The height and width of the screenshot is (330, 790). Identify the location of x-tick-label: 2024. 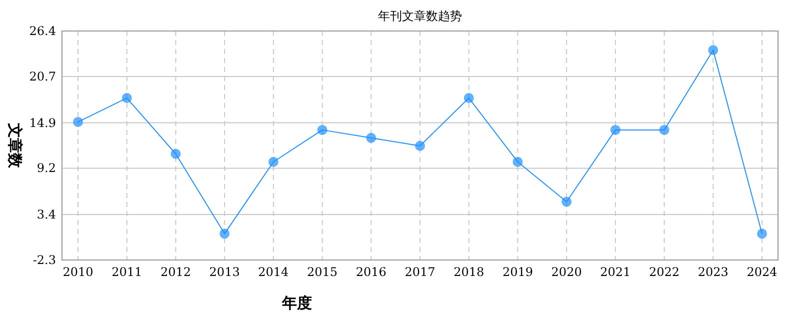
(762, 272).